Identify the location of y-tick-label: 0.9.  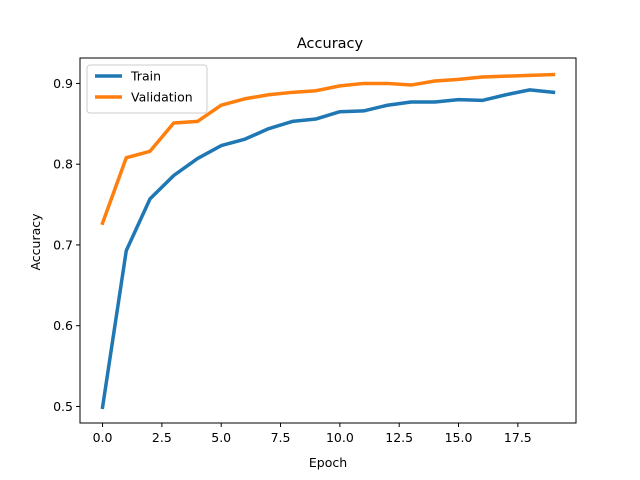
(63, 83).